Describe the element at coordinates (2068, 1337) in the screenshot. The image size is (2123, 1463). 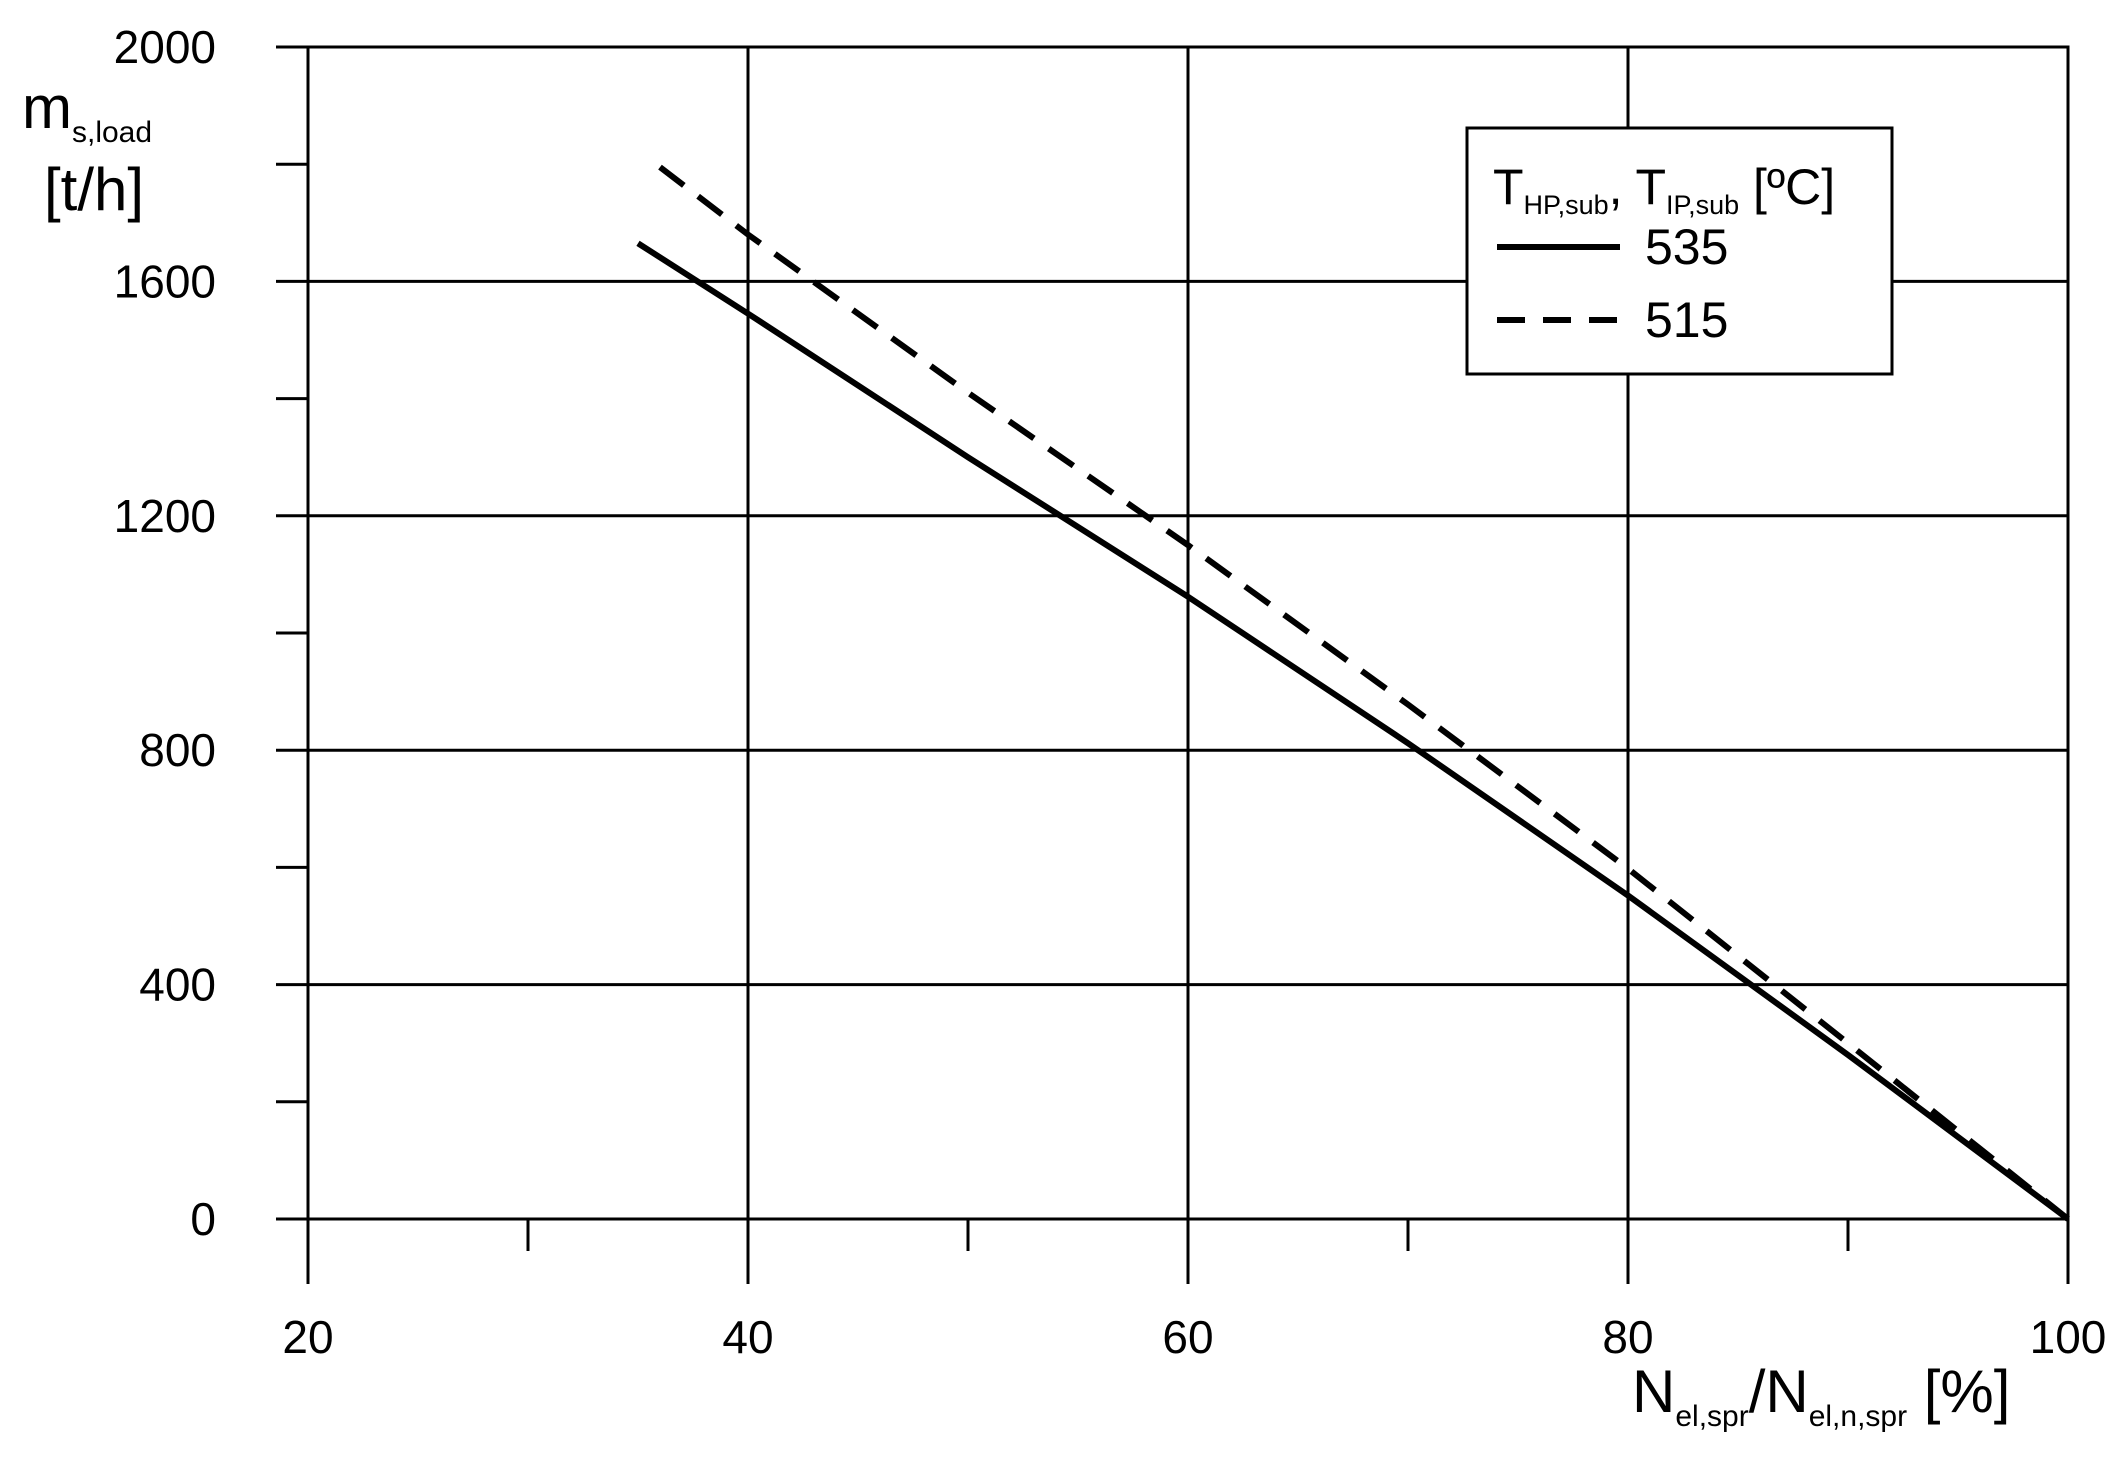
I see `x-tick-label: 100` at that location.